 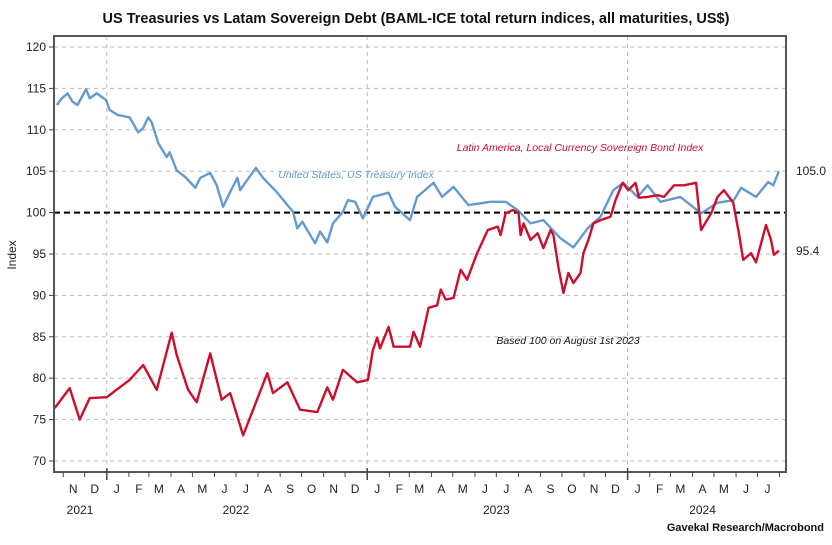 I want to click on y-tick-label: 85, so click(x=40, y=337).